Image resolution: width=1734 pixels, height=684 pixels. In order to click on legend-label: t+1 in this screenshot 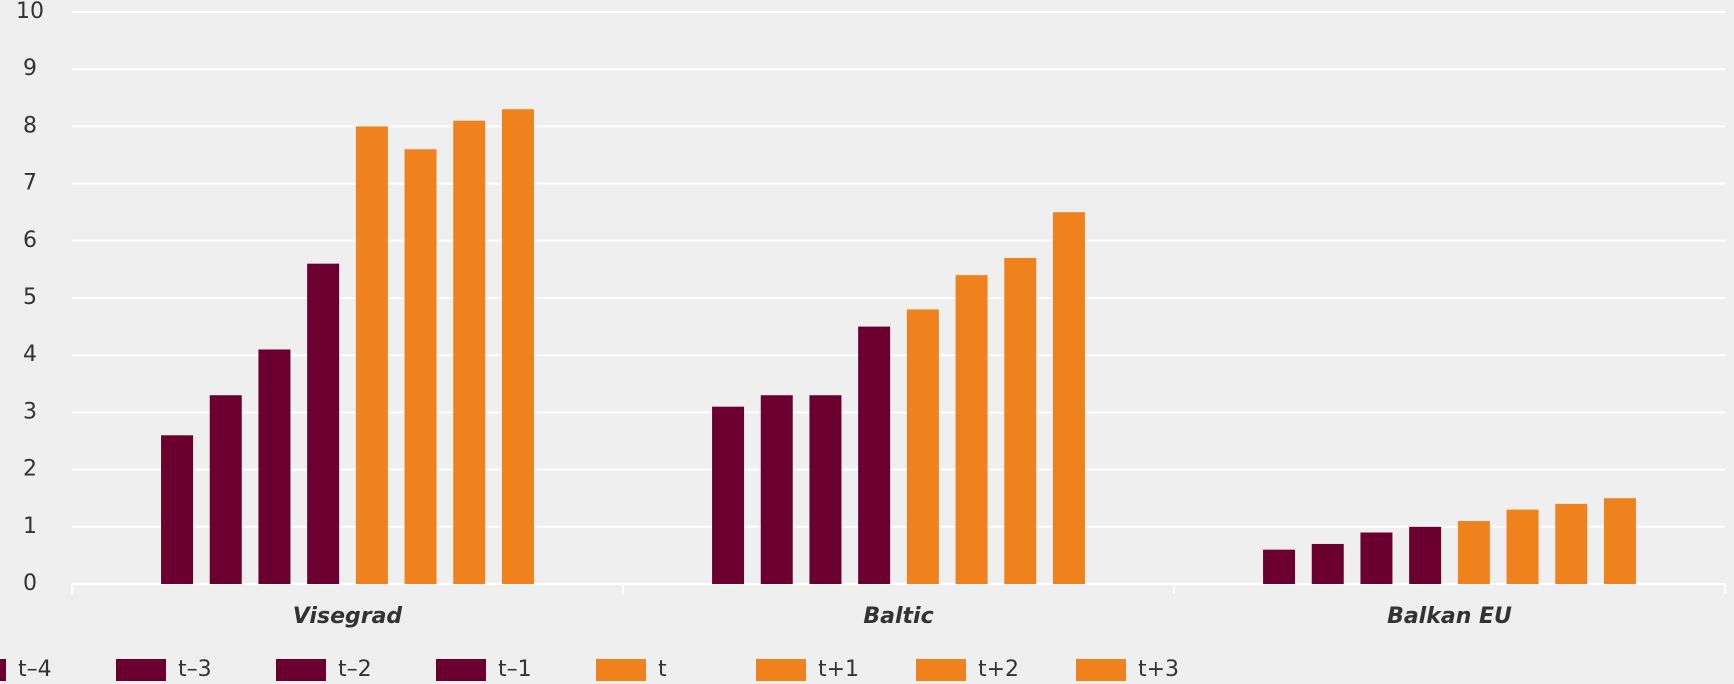, I will do `click(838, 669)`.